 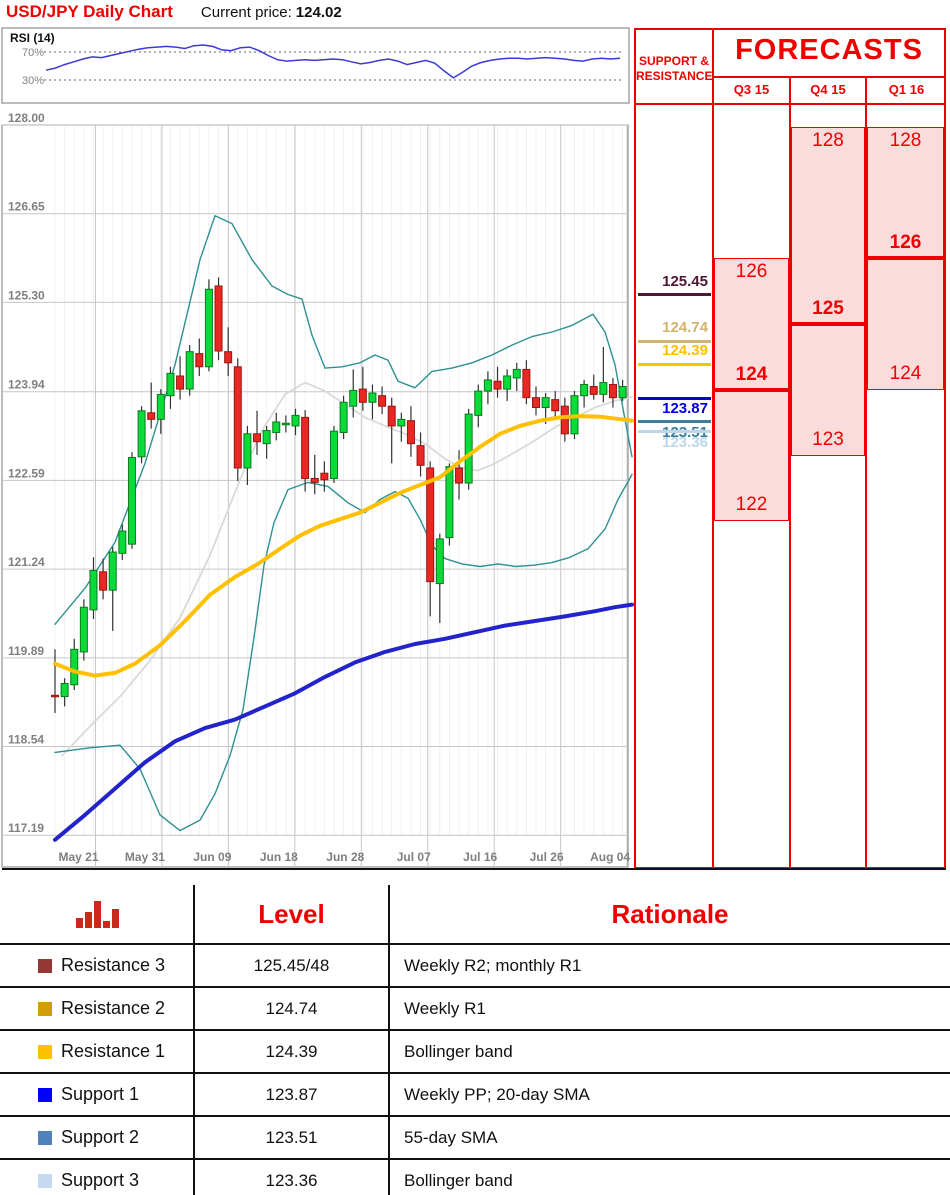 I want to click on level-name-cell: Resistance 3, so click(x=96, y=965).